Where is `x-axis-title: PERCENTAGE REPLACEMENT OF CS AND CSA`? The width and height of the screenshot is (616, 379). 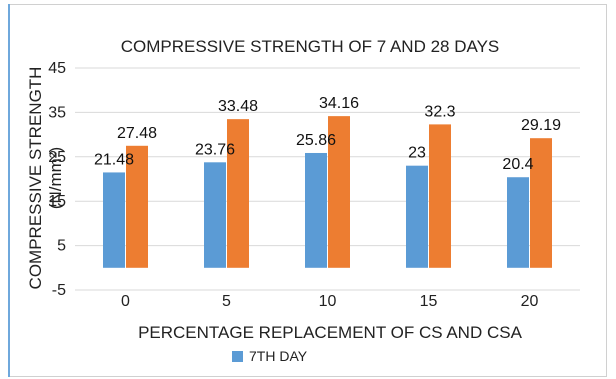
x-axis-title: PERCENTAGE REPLACEMENT OF CS AND CSA is located at coordinates (330, 332).